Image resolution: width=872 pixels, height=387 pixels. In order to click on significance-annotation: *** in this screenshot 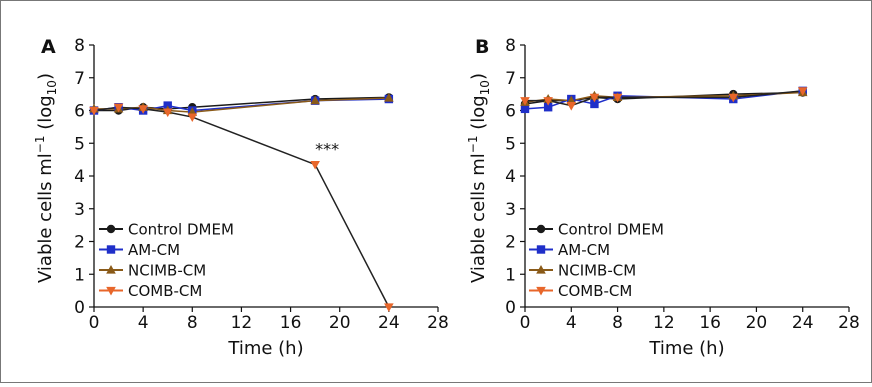, I will do `click(327, 149)`.